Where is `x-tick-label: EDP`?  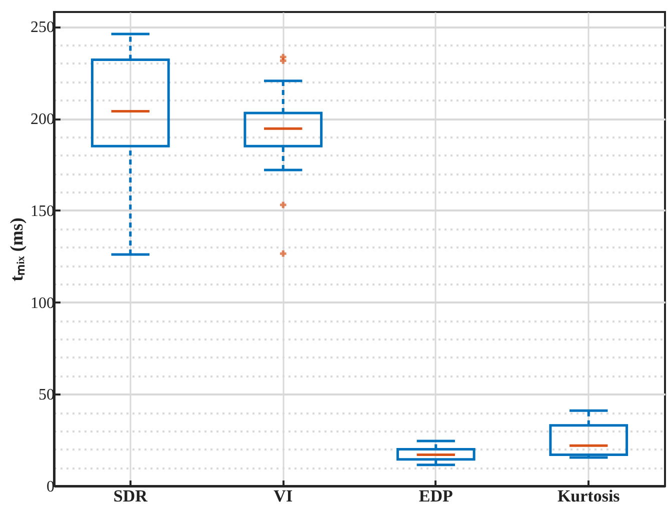 x-tick-label: EDP is located at coordinates (435, 496).